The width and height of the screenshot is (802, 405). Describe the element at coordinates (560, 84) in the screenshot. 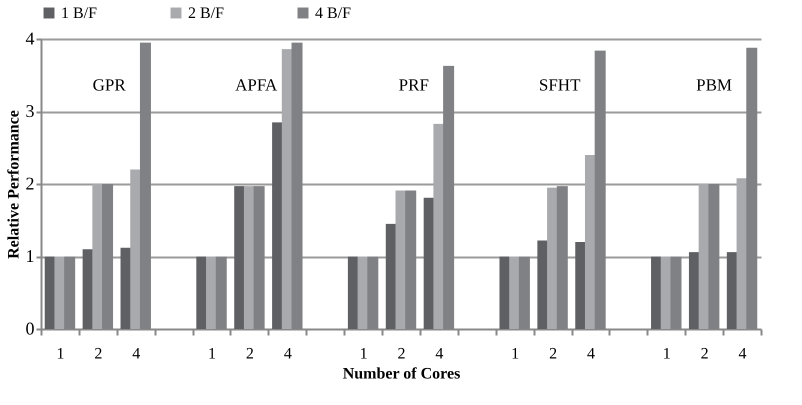

I see `annotation: SFHT` at that location.